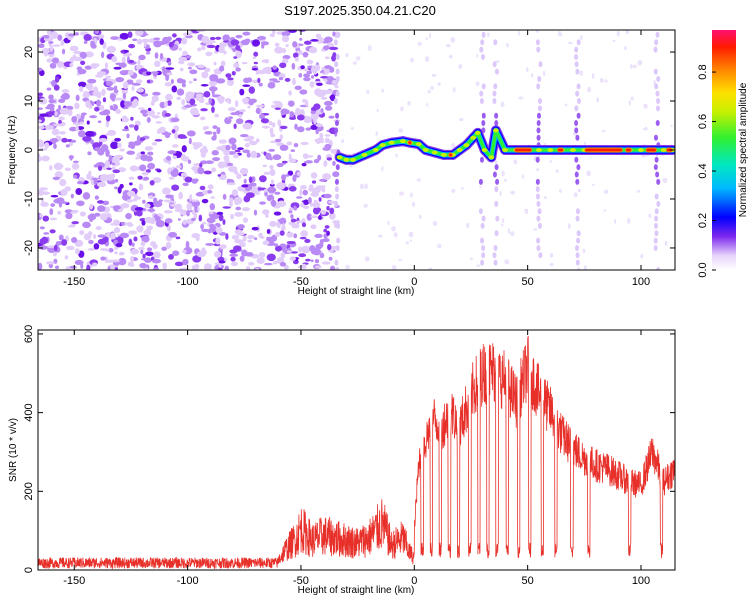 This screenshot has height=600, width=750. I want to click on spectrogram-x-tick-label: -100, so click(188, 282).